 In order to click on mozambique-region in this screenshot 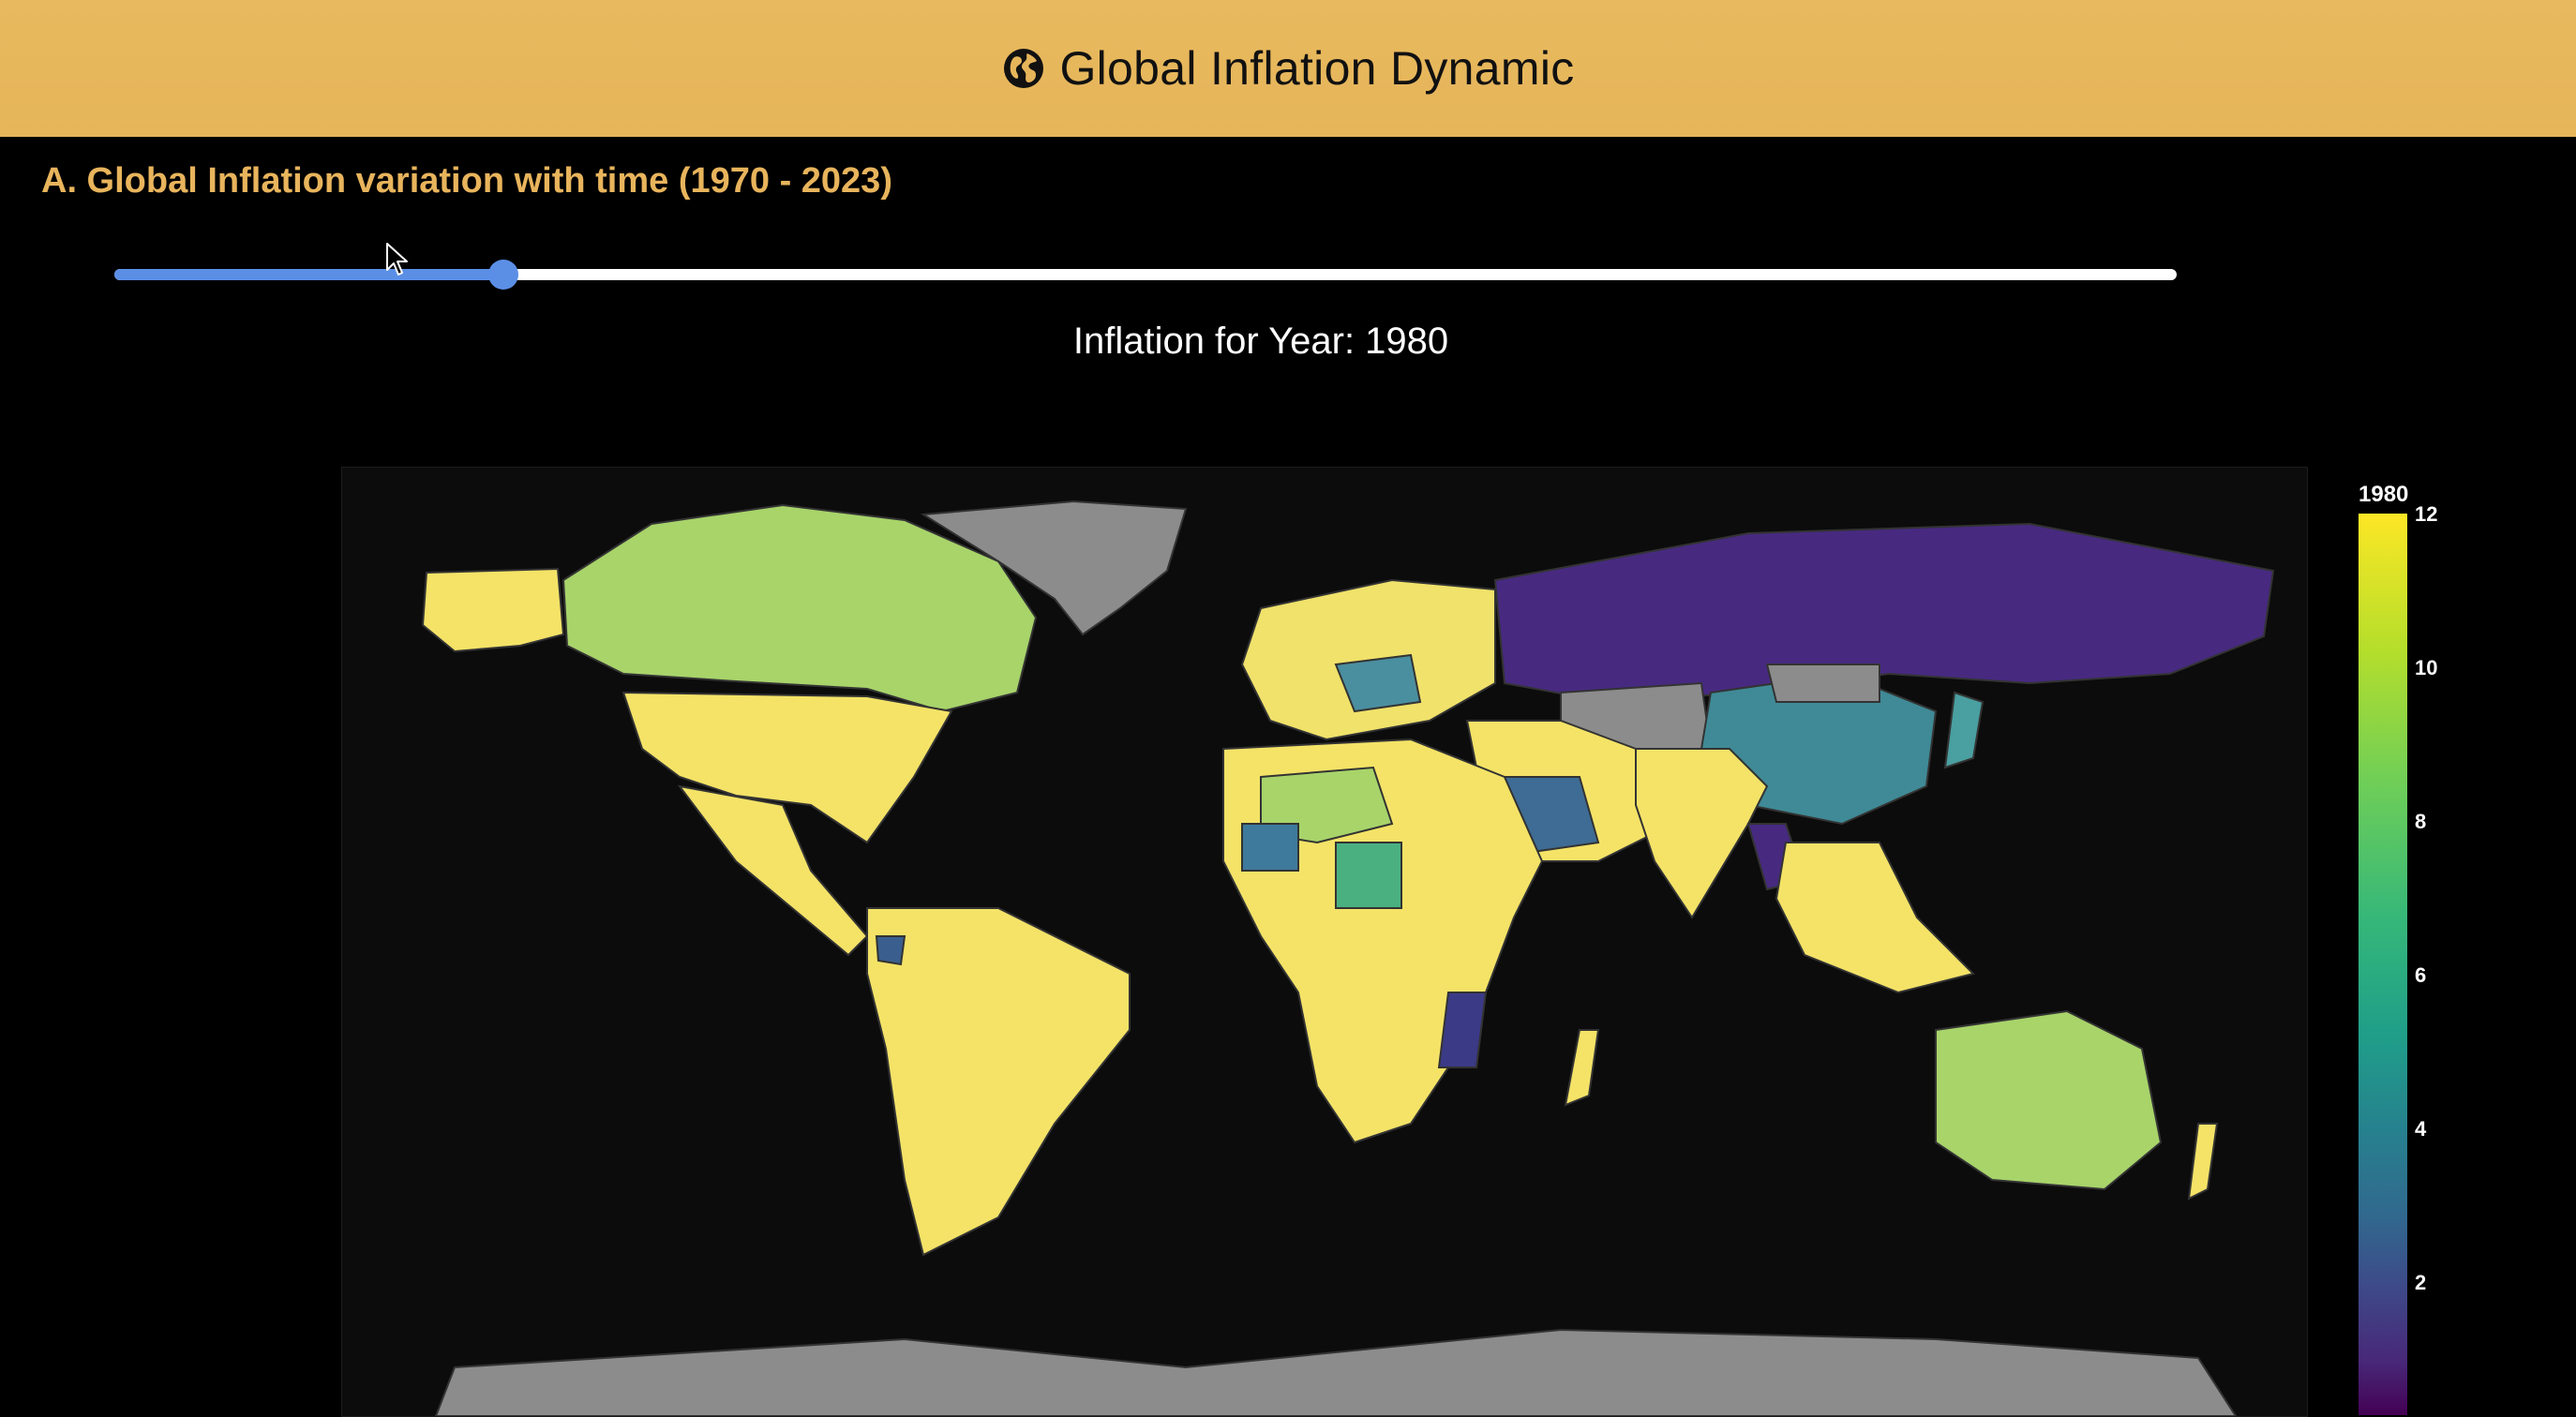, I will do `click(1463, 1030)`.